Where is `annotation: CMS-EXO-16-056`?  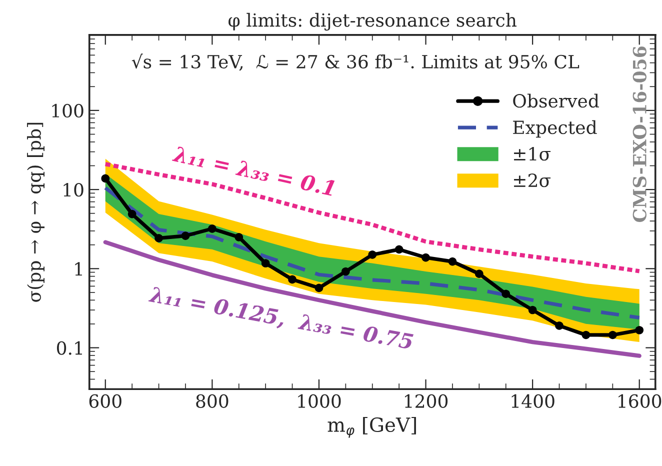
annotation: CMS-EXO-16-056 is located at coordinates (639, 134).